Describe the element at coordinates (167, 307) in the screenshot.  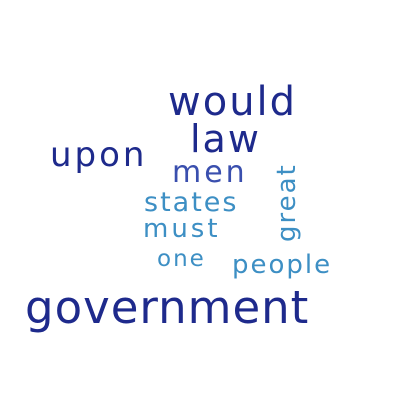
I see `word-government: government` at that location.